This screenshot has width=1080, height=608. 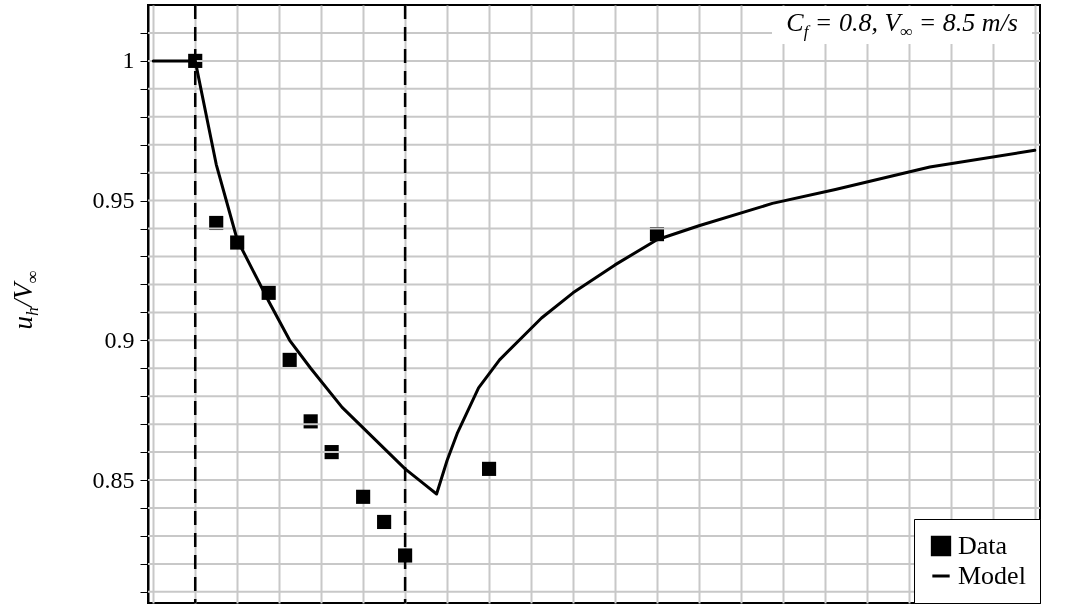 What do you see at coordinates (113, 200) in the screenshot?
I see `y-tick-label: 0.95` at bounding box center [113, 200].